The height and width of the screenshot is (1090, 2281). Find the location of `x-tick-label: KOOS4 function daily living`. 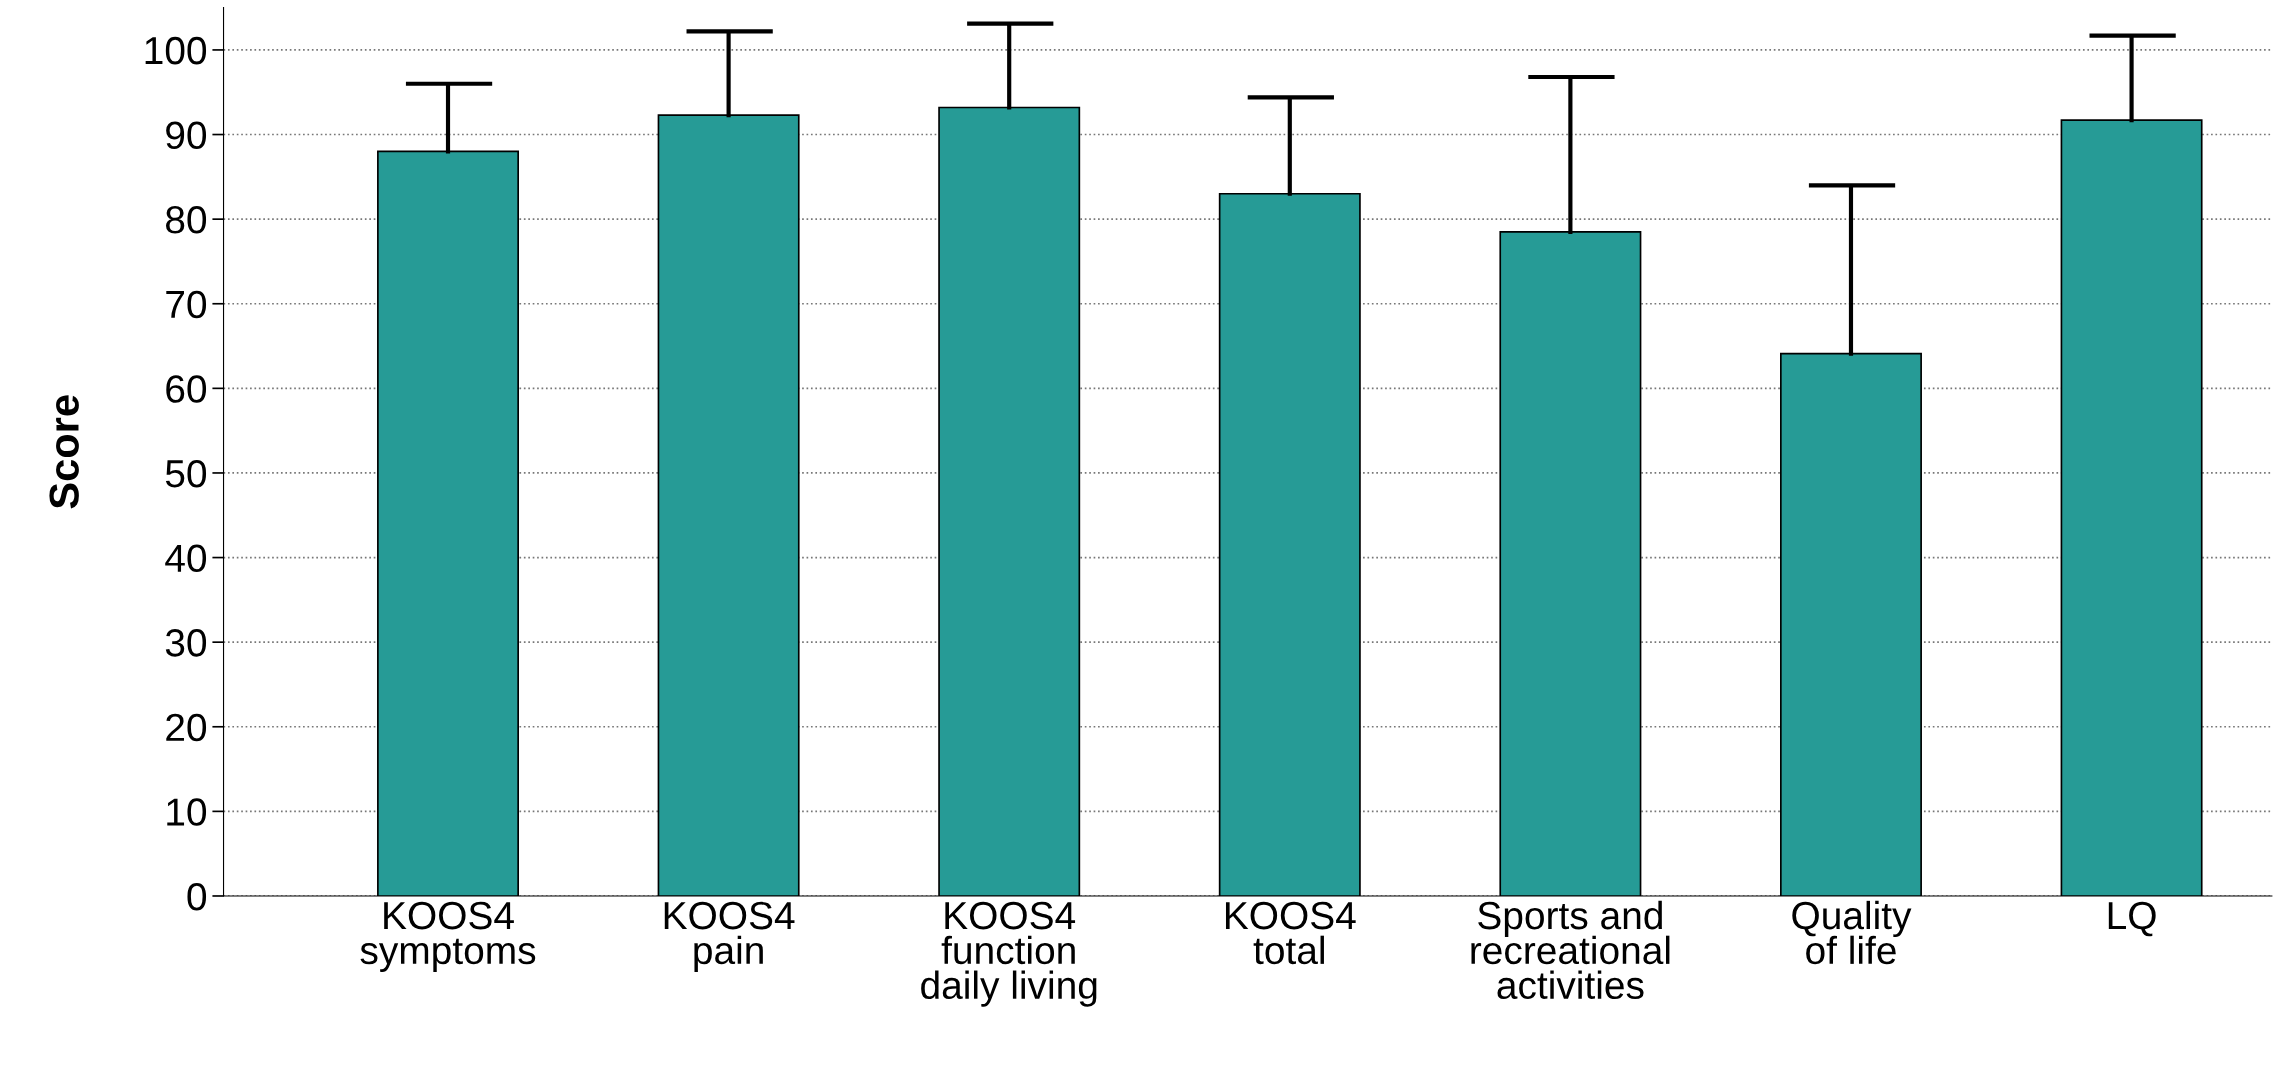

x-tick-label: KOOS4 function daily living is located at coordinates (1009, 954).